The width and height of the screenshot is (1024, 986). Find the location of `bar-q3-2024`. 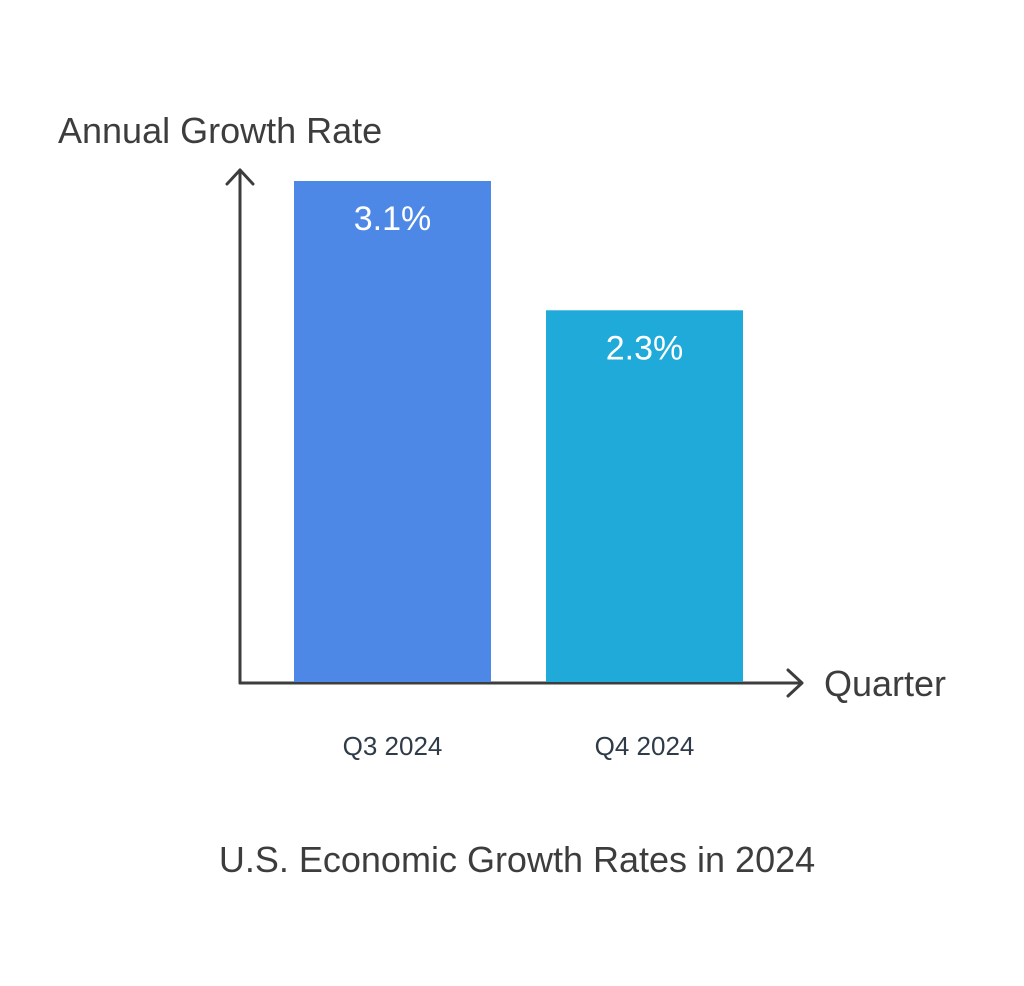

bar-q3-2024 is located at coordinates (392, 431).